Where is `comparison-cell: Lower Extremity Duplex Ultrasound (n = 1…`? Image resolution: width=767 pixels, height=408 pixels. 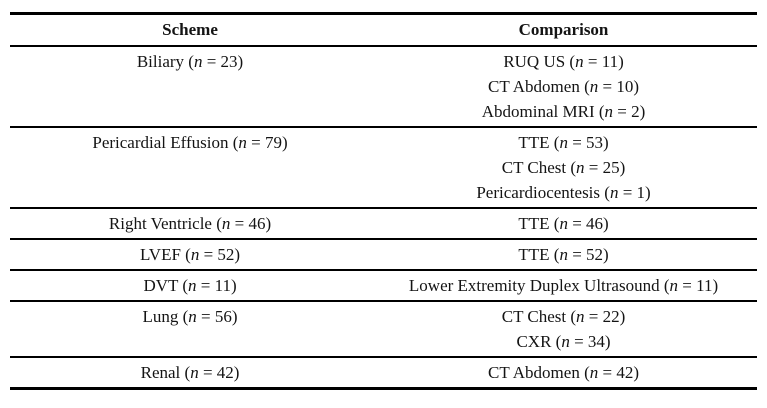 comparison-cell: Lower Extremity Duplex Ultrasound (n = 1… is located at coordinates (563, 286).